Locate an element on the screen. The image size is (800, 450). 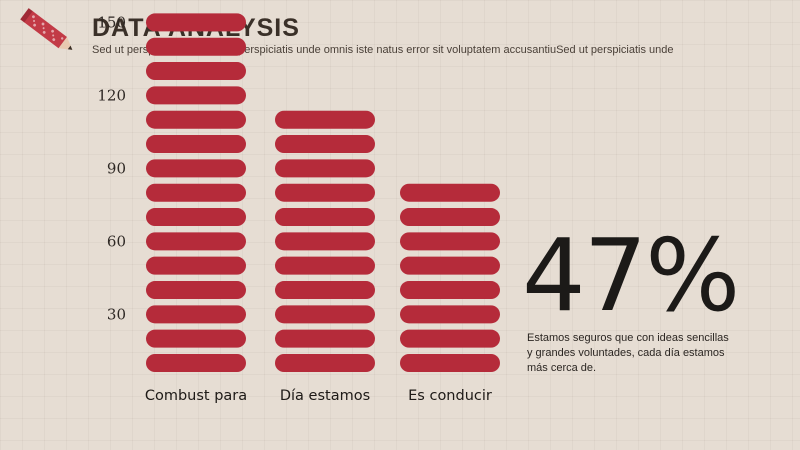
pencil-icon is located at coordinates (46, 29).